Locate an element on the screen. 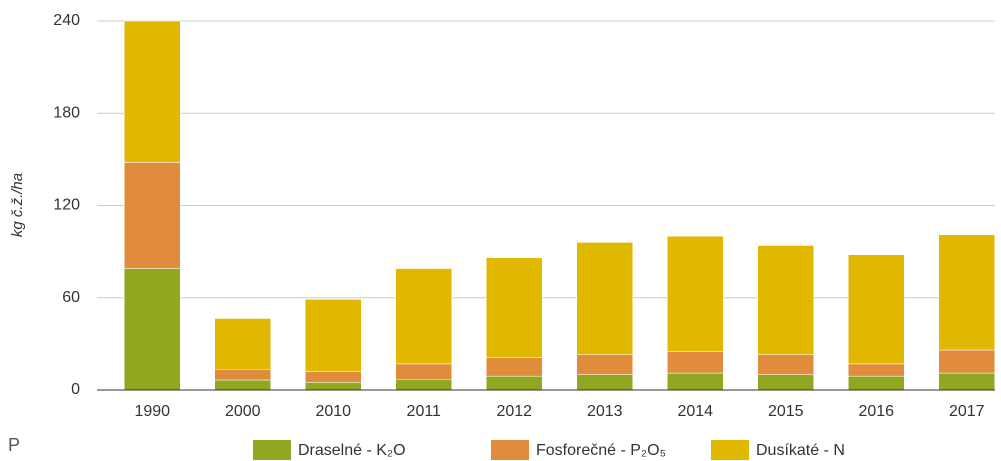 Image resolution: width=1001 pixels, height=461 pixels. x-tick-label: 2010 is located at coordinates (333, 411).